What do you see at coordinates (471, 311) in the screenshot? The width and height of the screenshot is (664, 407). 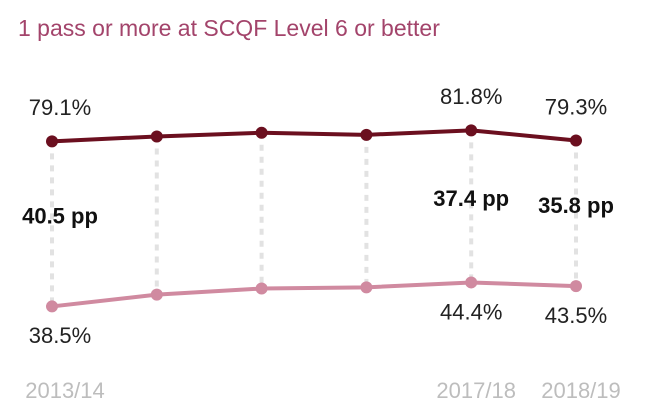 I see `data-label: 44.4%` at bounding box center [471, 311].